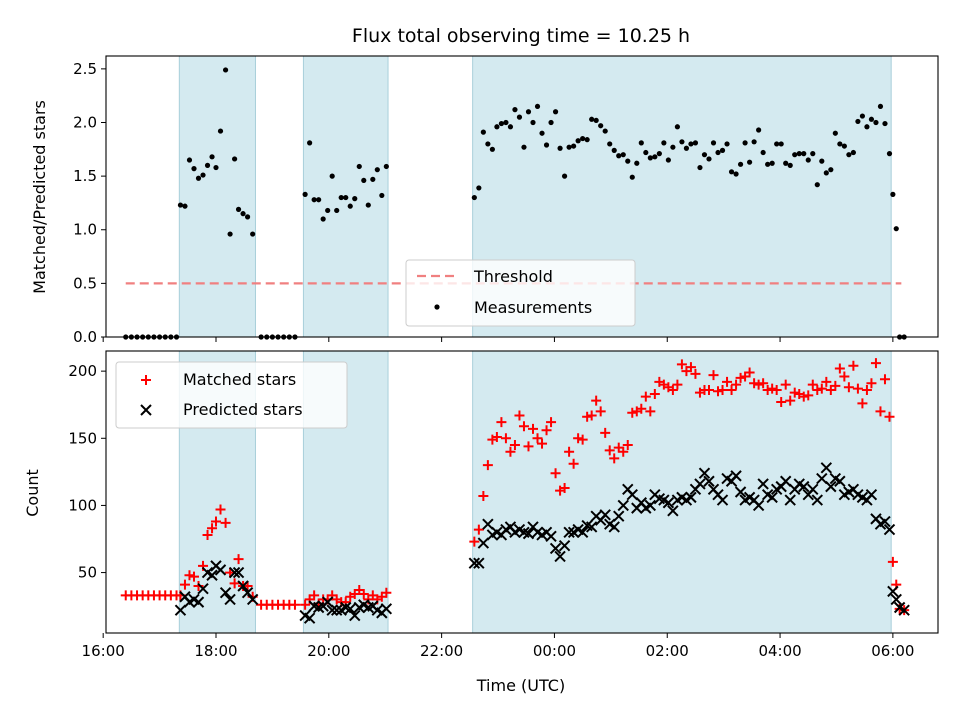 Image resolution: width=960 pixels, height=720 pixels. I want to click on legend-predicted-swatch, so click(146, 410).